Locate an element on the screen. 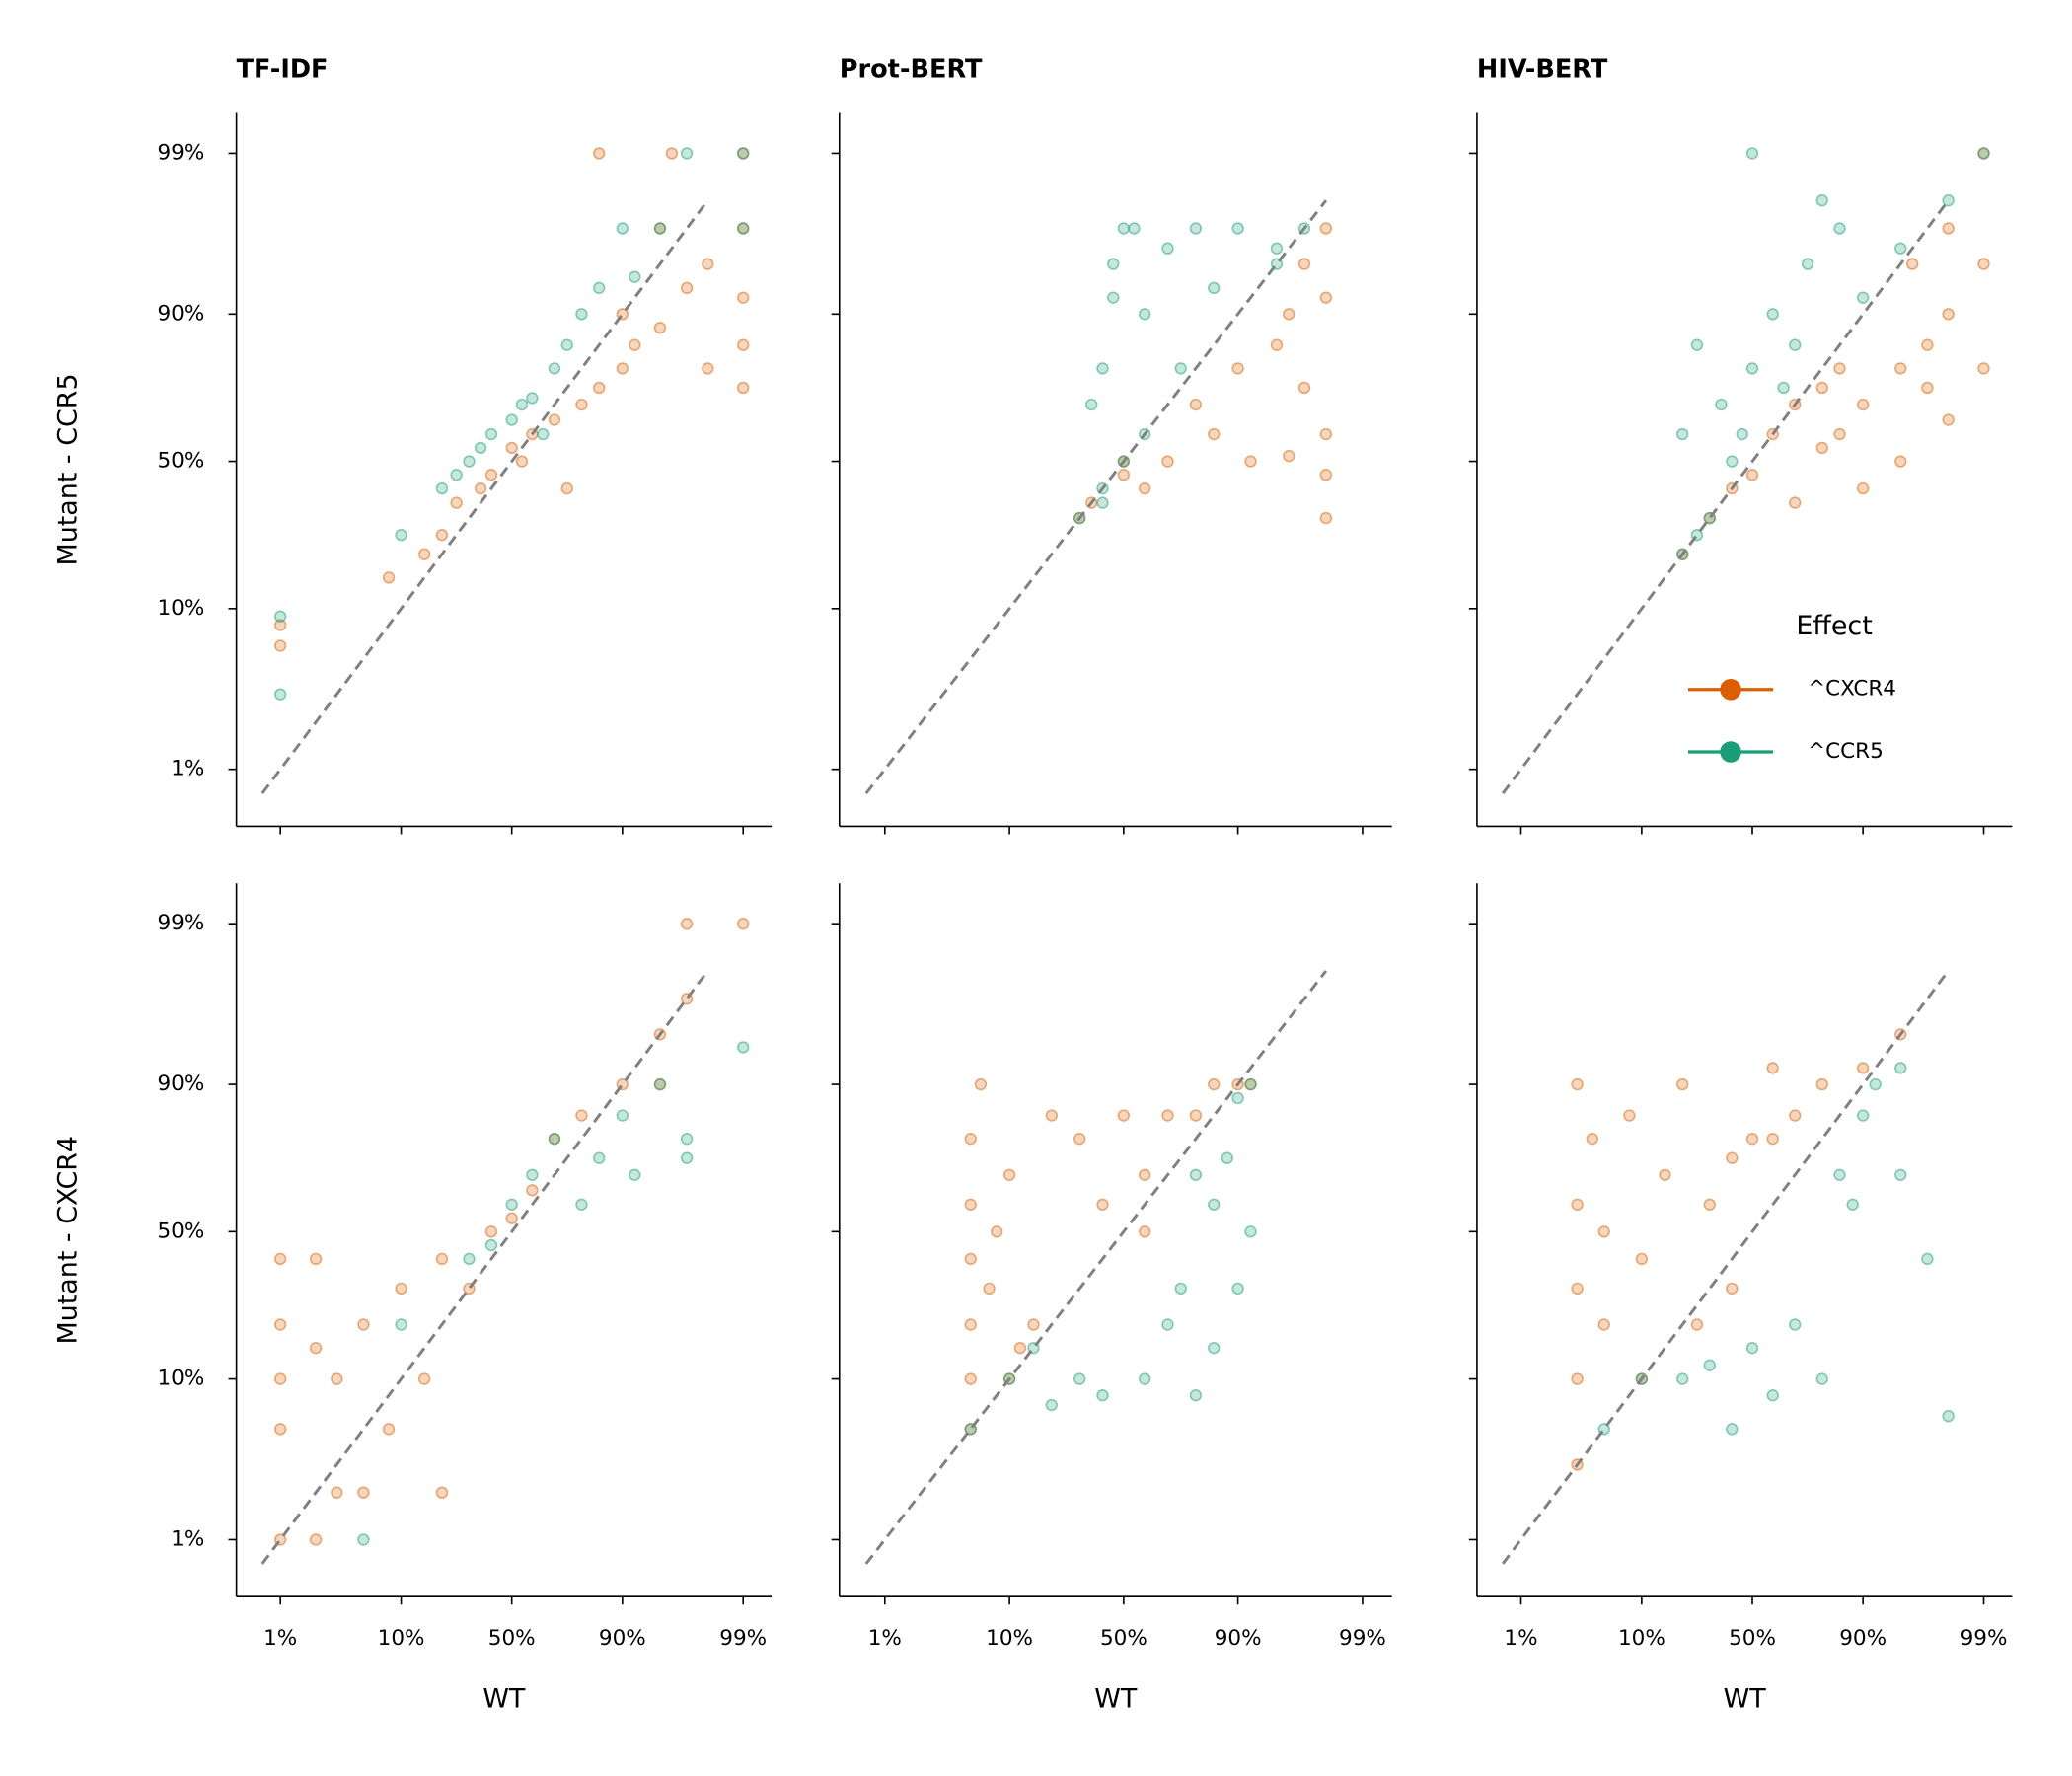  y-tick-label: 99% is located at coordinates (180, 153).